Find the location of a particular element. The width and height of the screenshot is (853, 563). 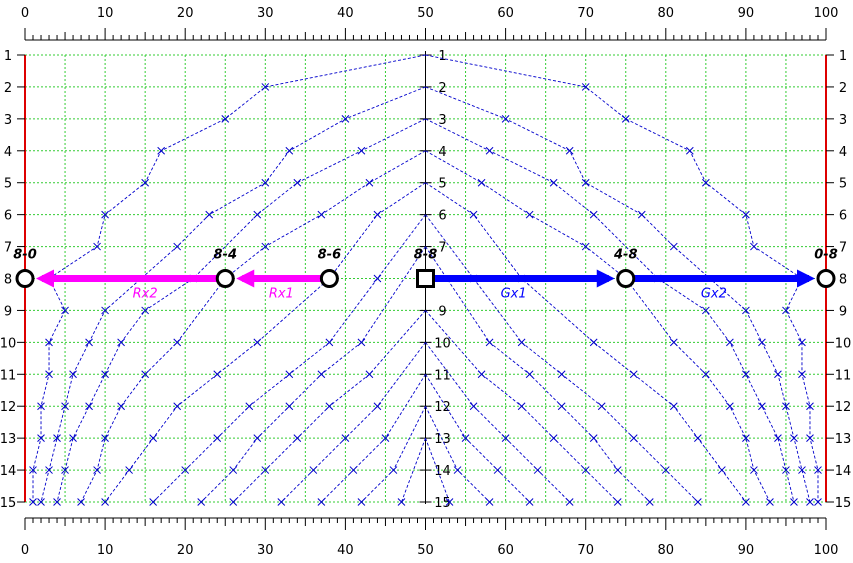

top-tick-label: 100 is located at coordinates (826, 13).